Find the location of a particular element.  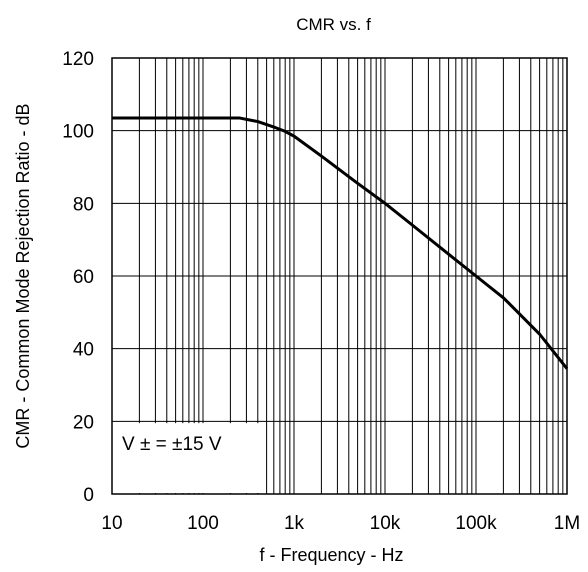

y-tick-label: 0 is located at coordinates (88, 495).